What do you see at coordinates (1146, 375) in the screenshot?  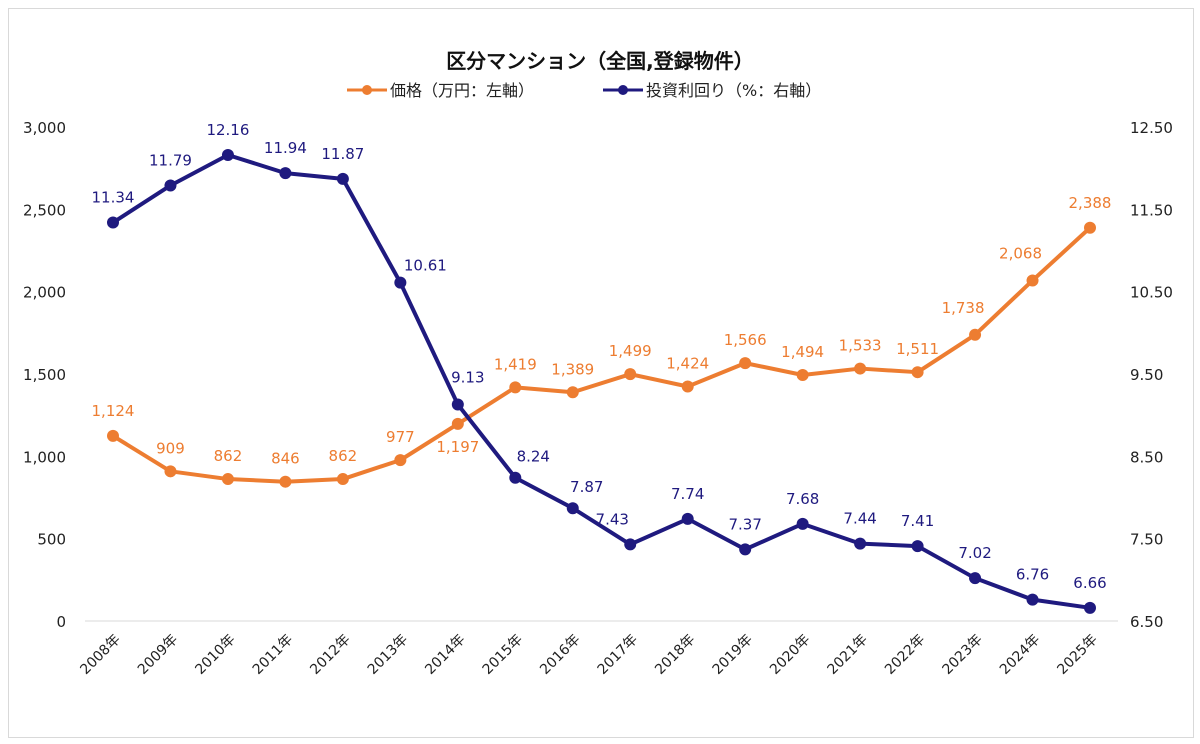 I see `y-right-tick-label: 9.50` at bounding box center [1146, 375].